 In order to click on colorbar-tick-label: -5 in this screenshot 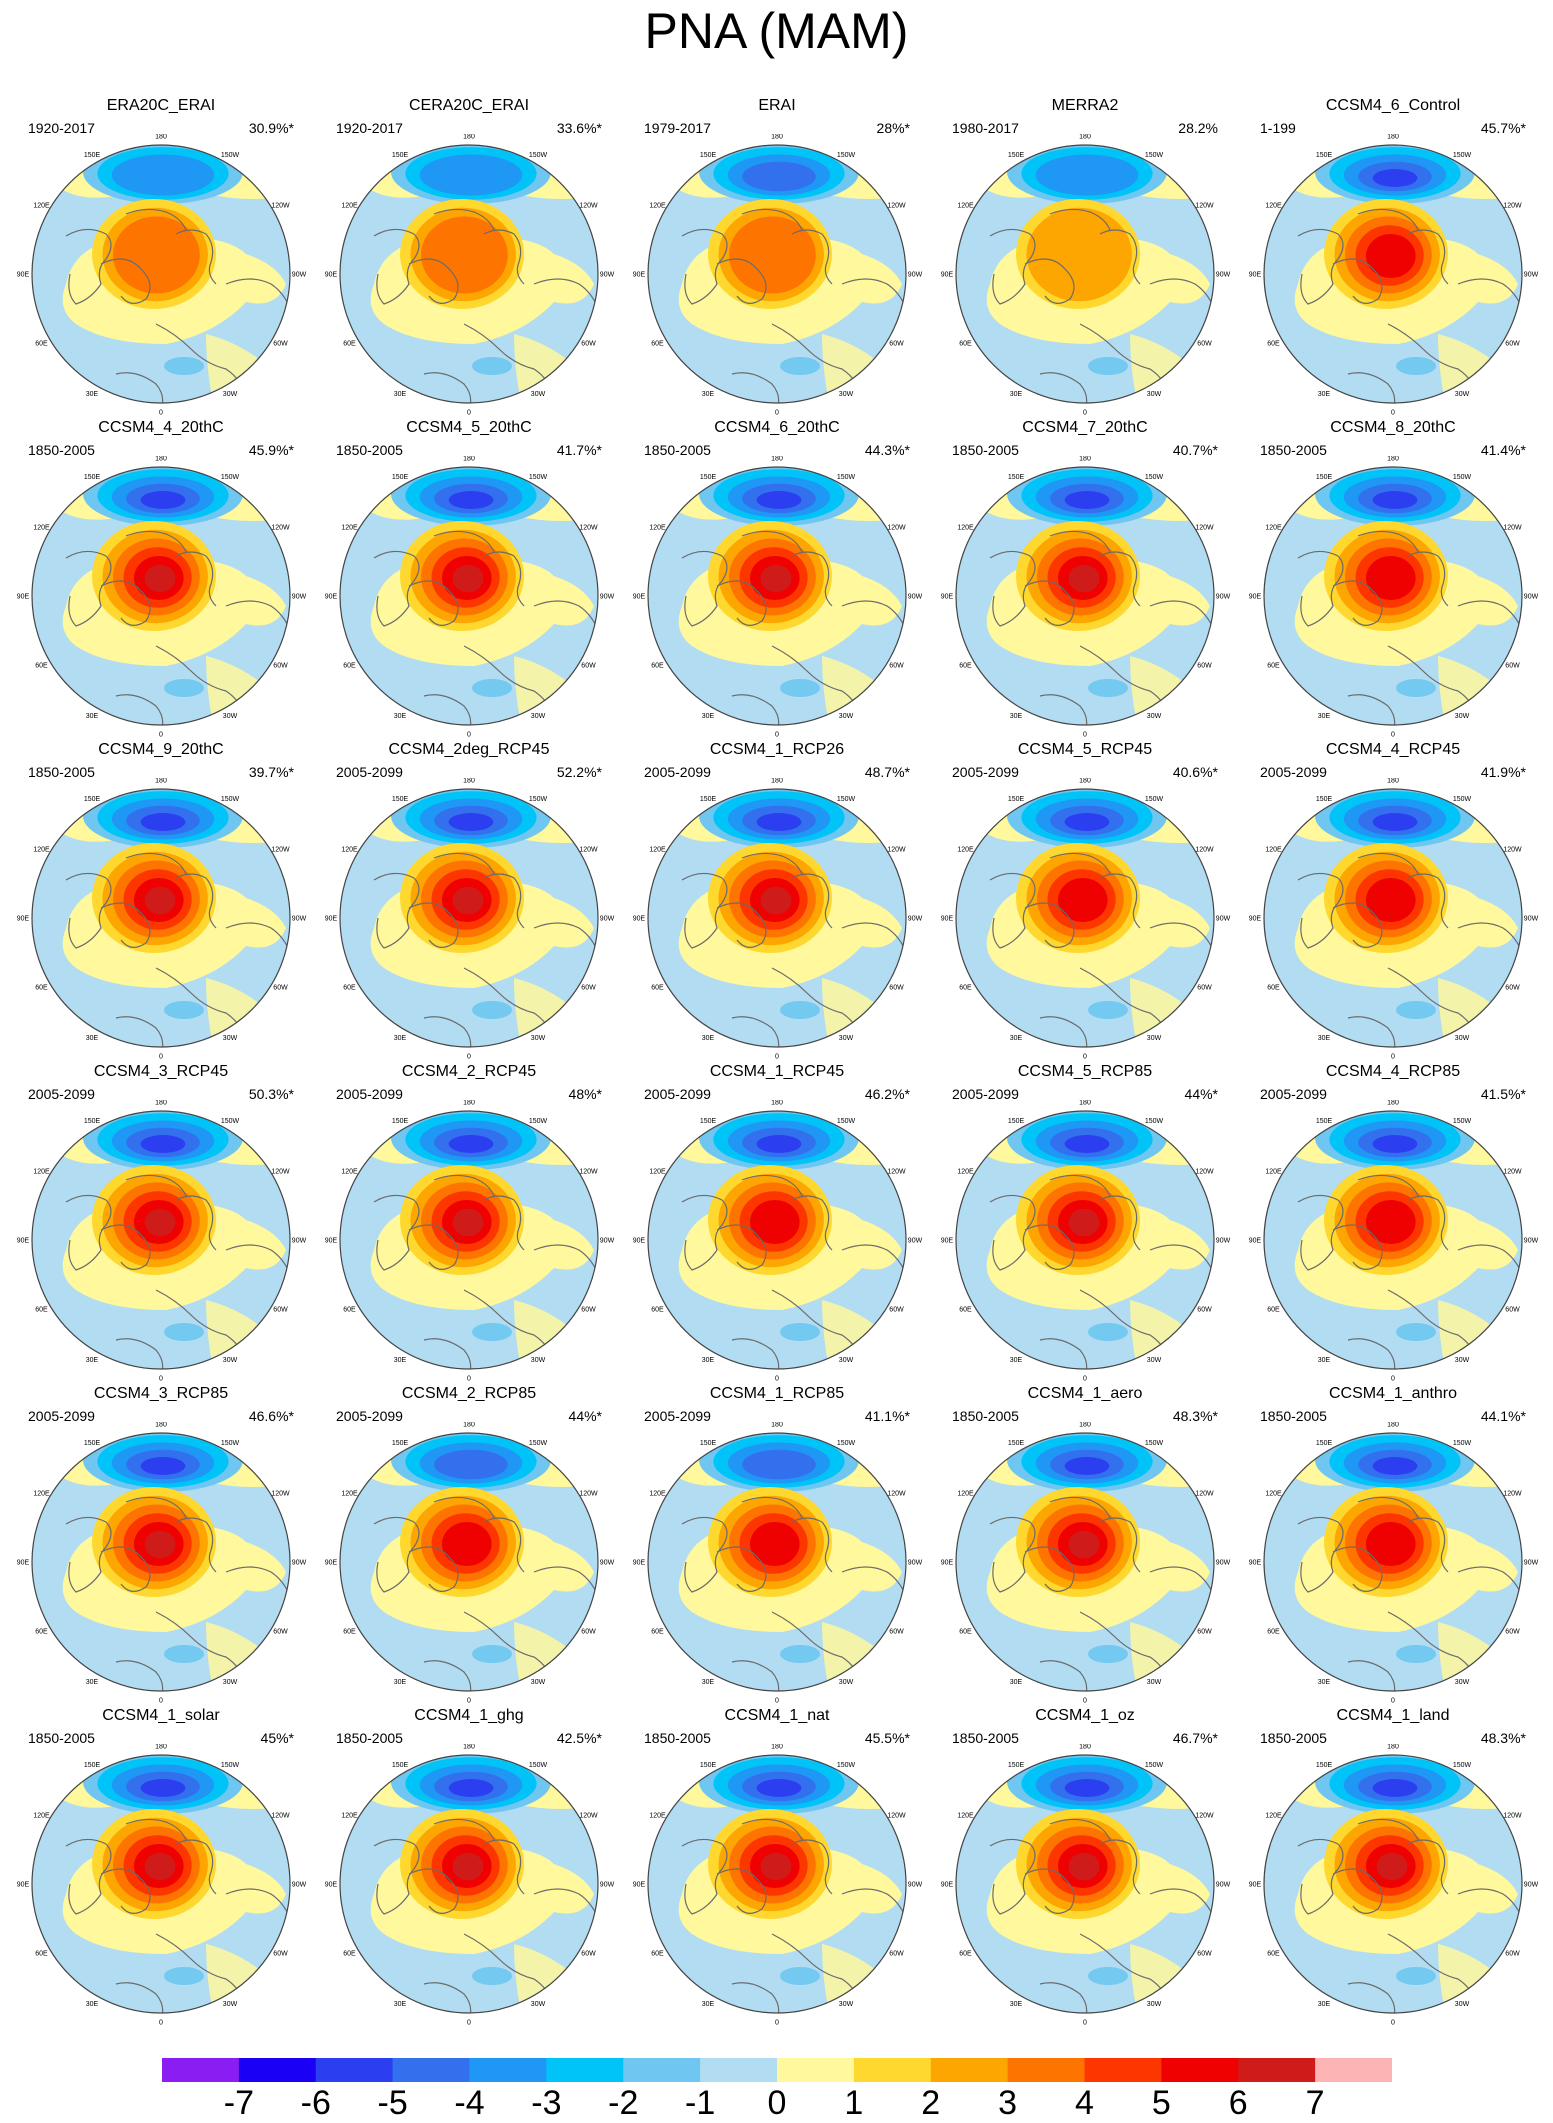, I will do `click(393, 2101)`.